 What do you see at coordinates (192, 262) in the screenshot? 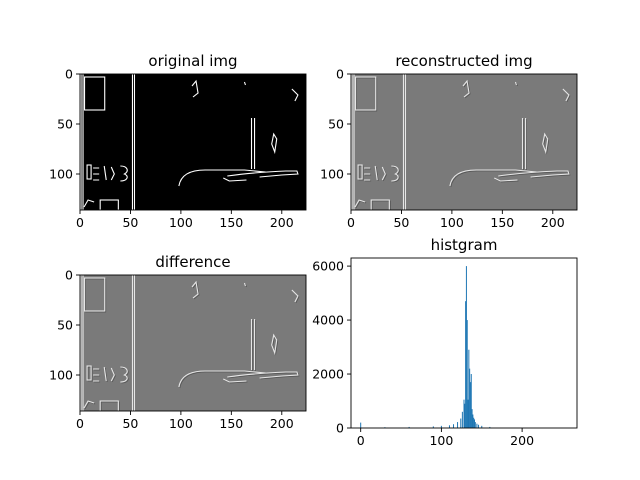
I see `panel-title: difference` at bounding box center [192, 262].